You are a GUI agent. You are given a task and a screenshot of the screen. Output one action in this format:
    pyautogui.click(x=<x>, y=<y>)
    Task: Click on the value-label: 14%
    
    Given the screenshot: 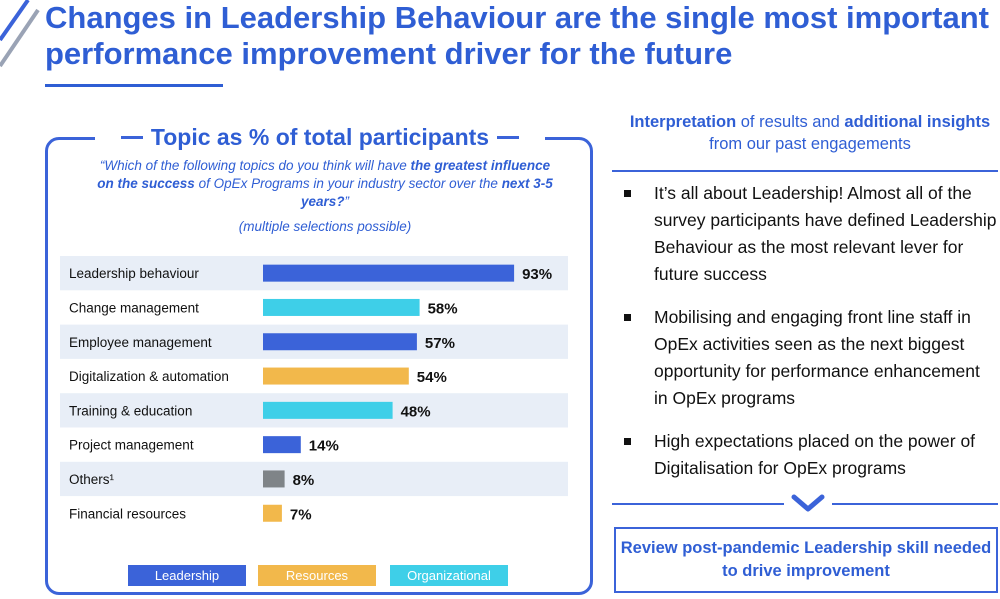 What is the action you would take?
    pyautogui.click(x=324, y=446)
    